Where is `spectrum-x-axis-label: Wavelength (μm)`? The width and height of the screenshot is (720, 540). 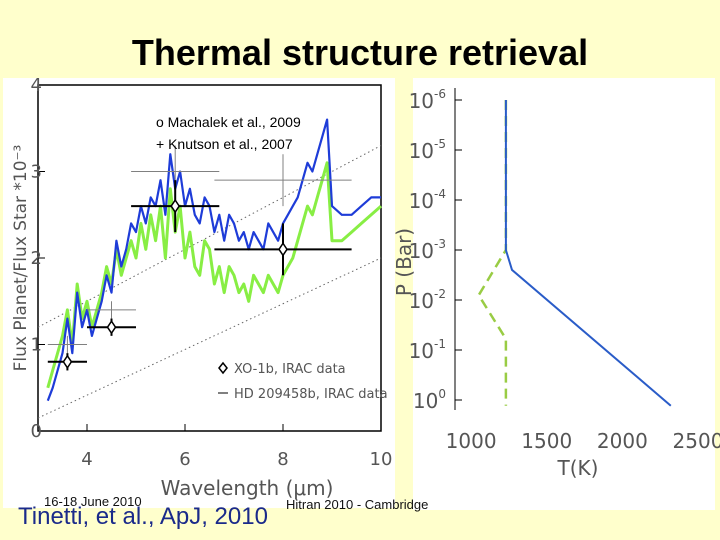
spectrum-x-axis-label: Wavelength (μm) is located at coordinates (247, 488).